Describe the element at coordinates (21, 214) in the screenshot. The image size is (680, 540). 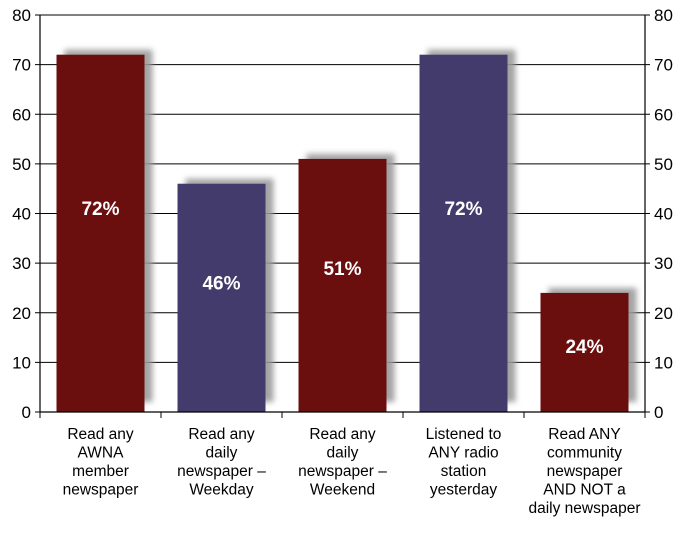
I see `y-tick-label-left: 40` at that location.